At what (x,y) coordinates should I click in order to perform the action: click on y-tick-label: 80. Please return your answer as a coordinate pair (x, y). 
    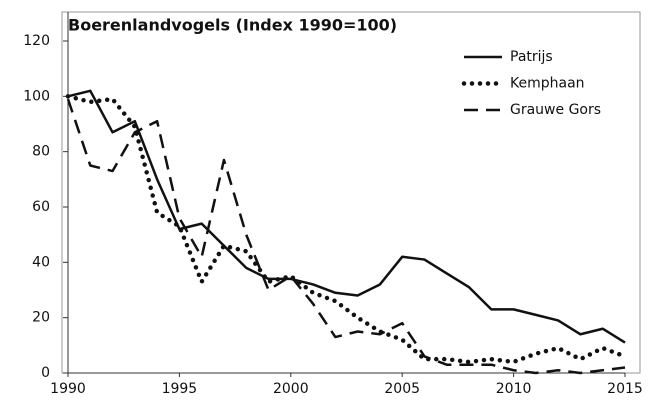
    Looking at the image, I should click on (41, 152).